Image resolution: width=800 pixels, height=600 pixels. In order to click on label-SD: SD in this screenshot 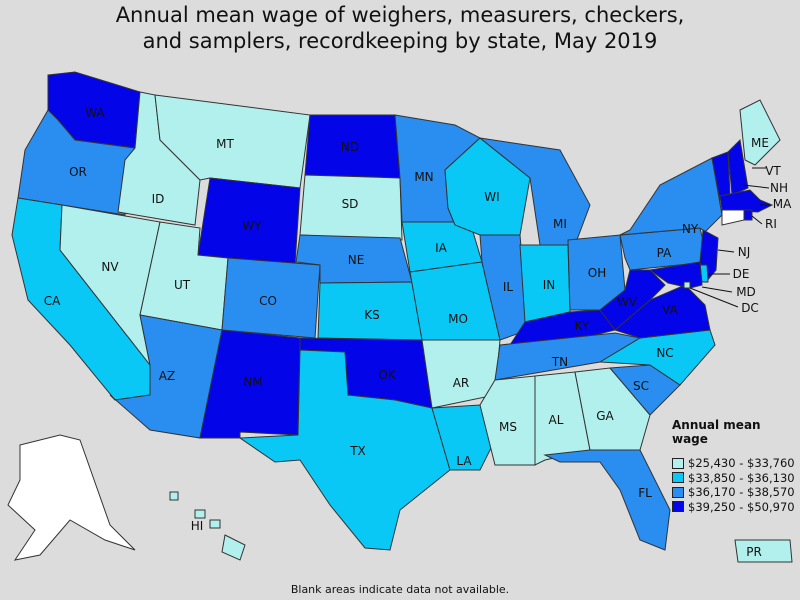, I will do `click(350, 204)`.